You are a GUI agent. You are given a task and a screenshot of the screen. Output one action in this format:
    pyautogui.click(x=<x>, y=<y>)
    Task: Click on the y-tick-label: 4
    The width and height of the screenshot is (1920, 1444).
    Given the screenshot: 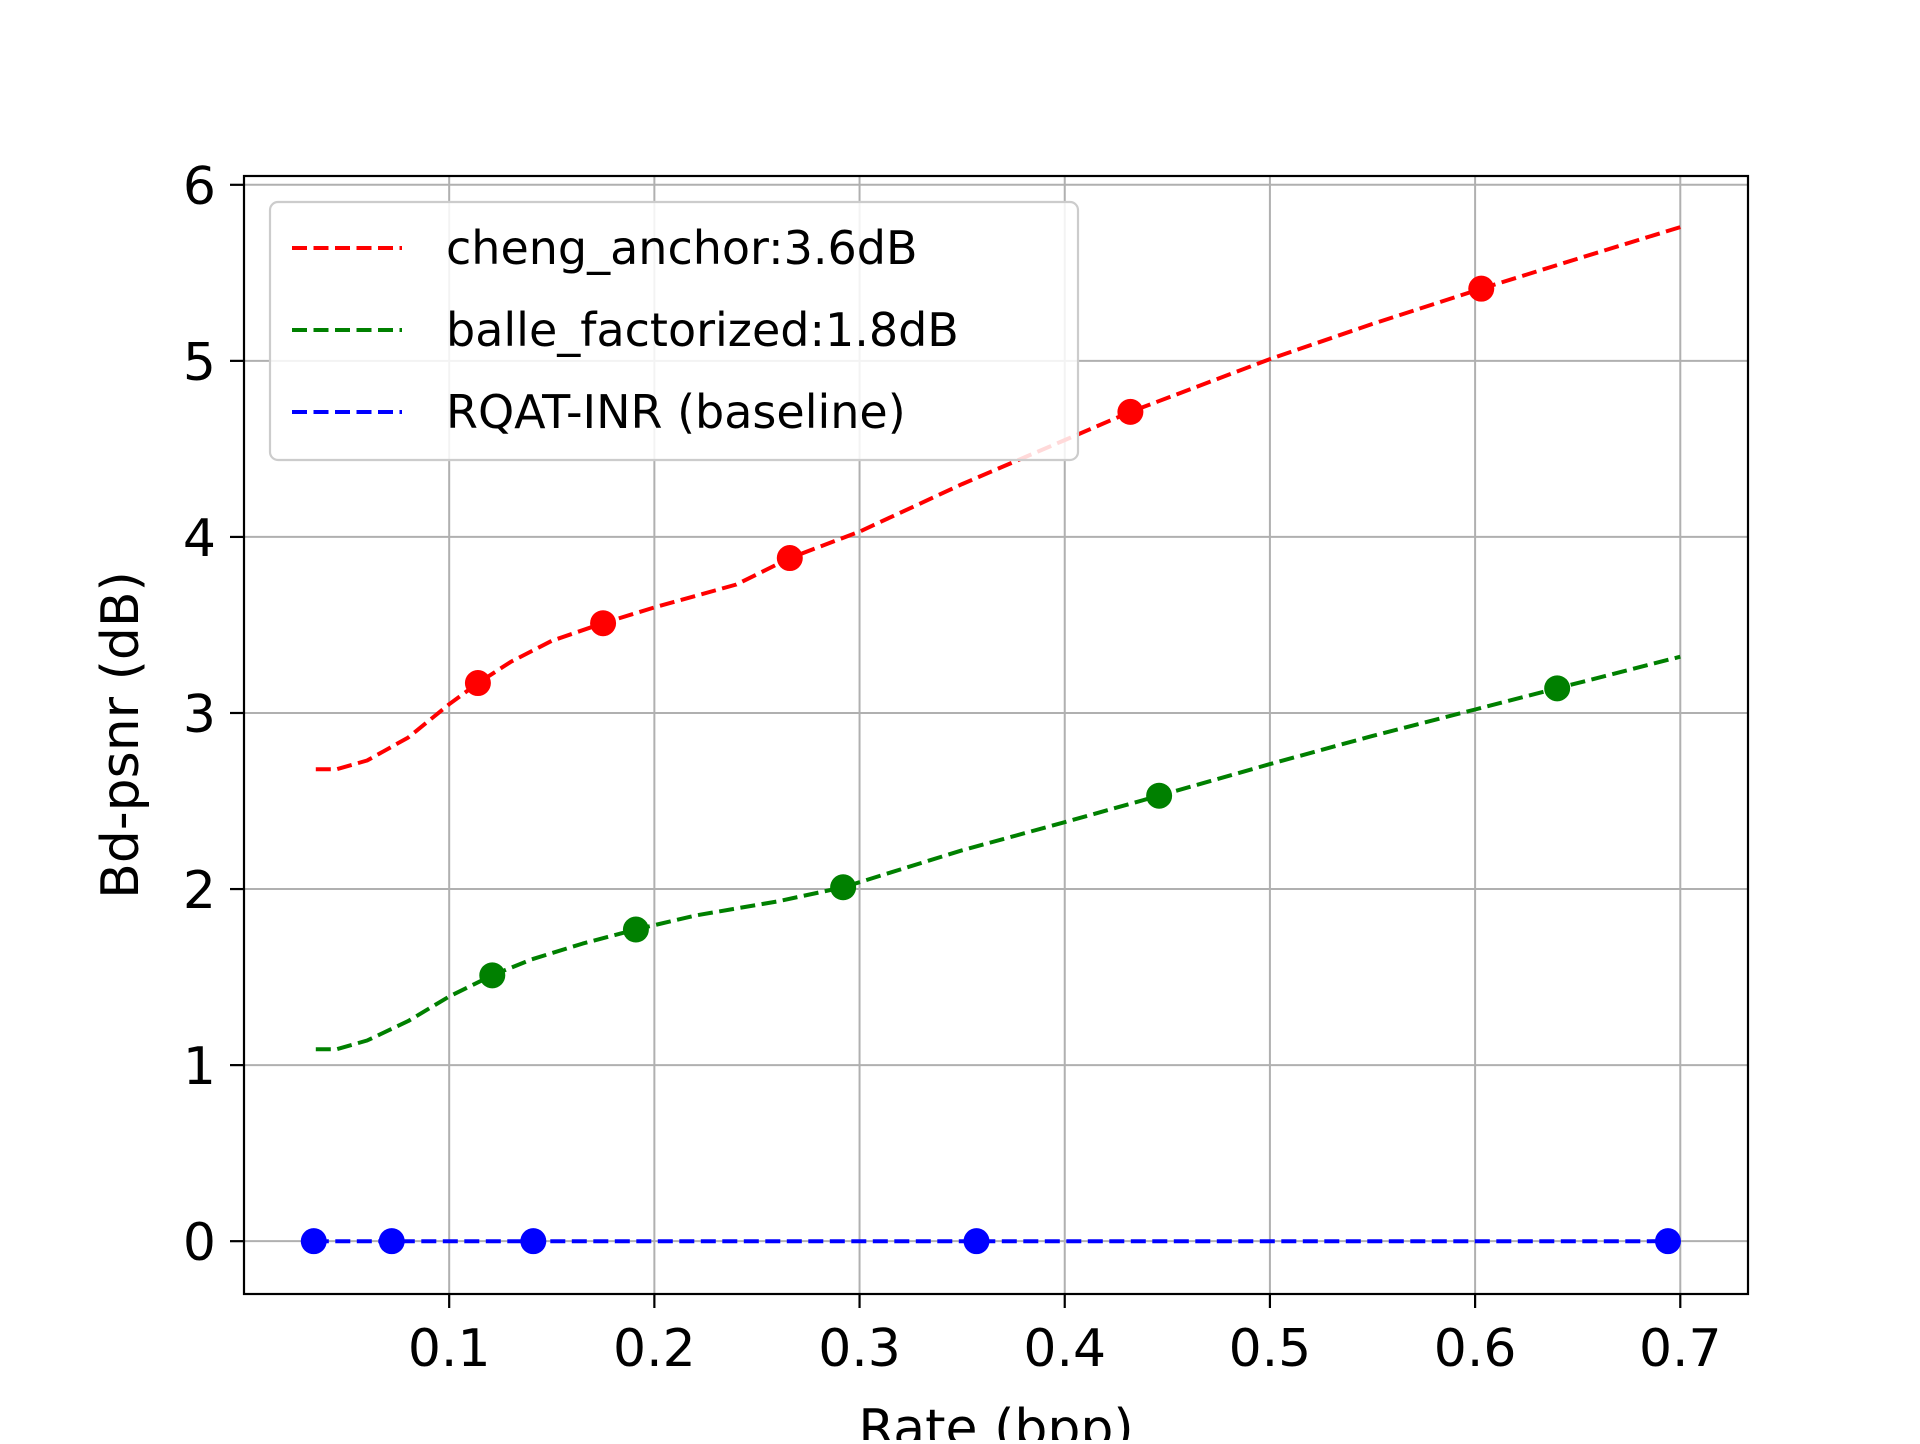 What is the action you would take?
    pyautogui.click(x=199, y=539)
    